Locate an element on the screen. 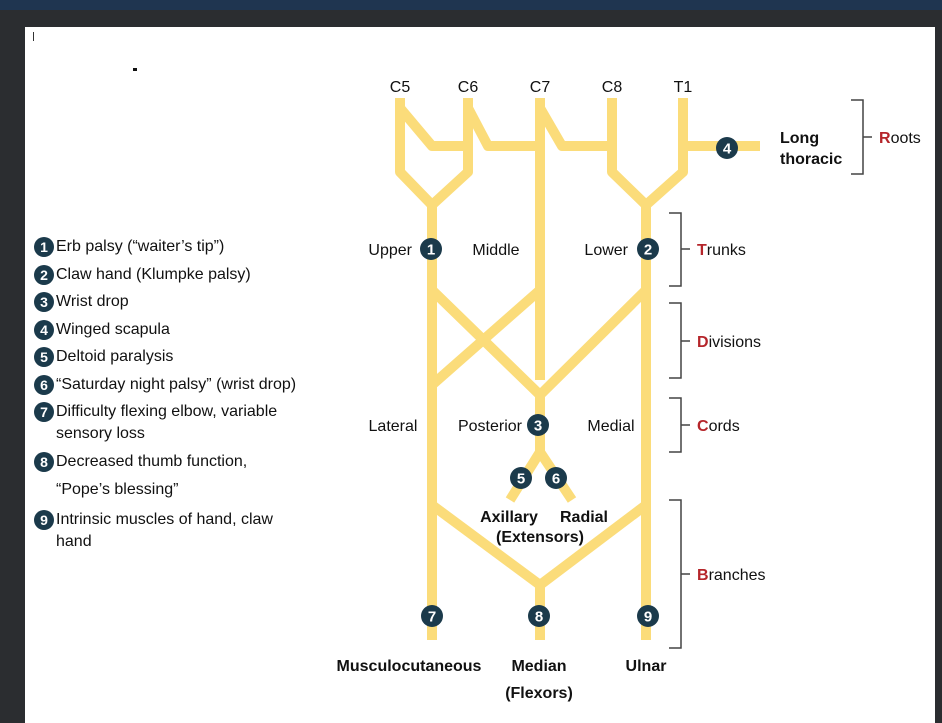  legend-text: Winged scapula is located at coordinates (113, 329).